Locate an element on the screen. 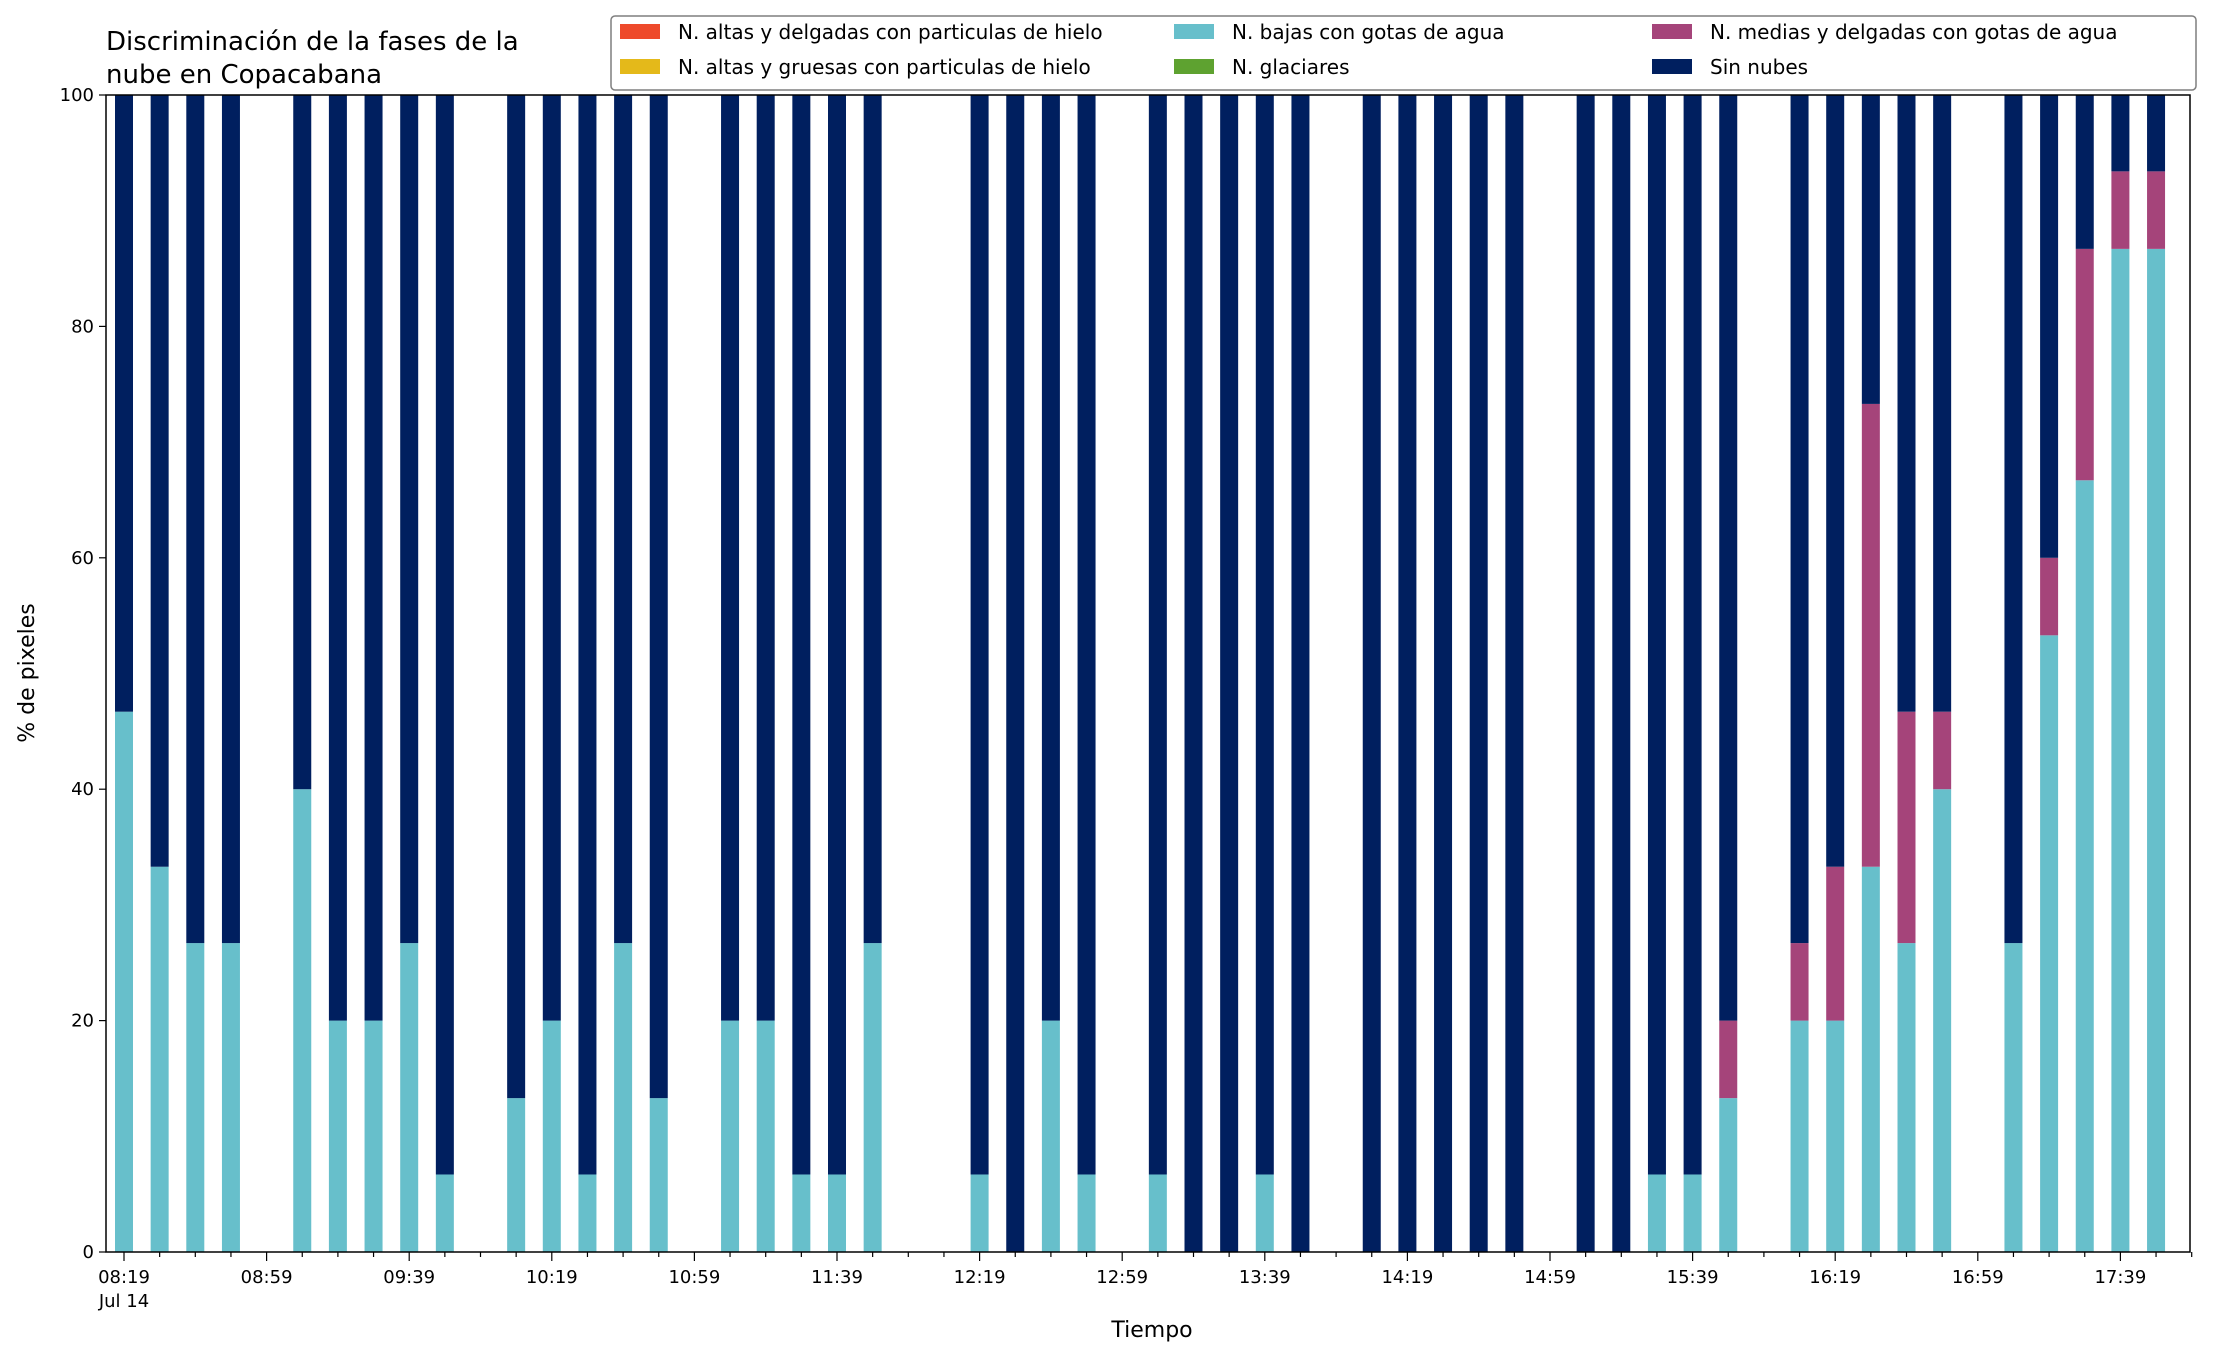 Image resolution: width=2216 pixels, height=1355 pixels. y-axis-ticks: 0 20 40 60 80 100 is located at coordinates (83, 674).